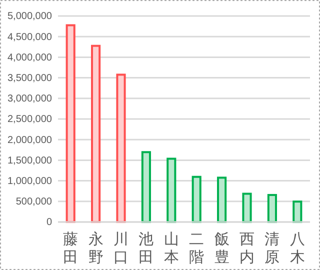 The height and width of the screenshot is (270, 320). What do you see at coordinates (30, 78) in the screenshot?
I see `y-tick-label: 3,500,000` at bounding box center [30, 78].